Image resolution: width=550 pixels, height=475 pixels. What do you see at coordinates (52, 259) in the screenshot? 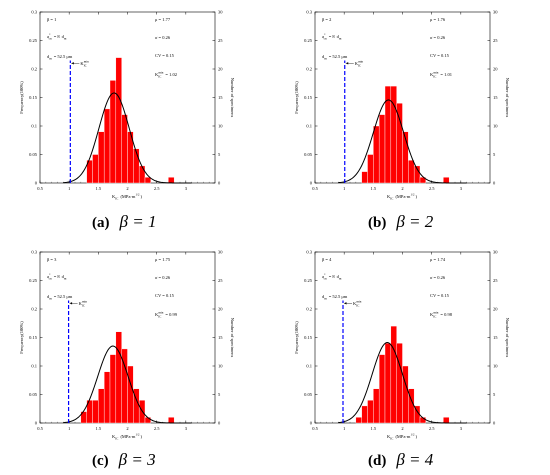
I see `beta-annotation: β = 3` at bounding box center [52, 259].